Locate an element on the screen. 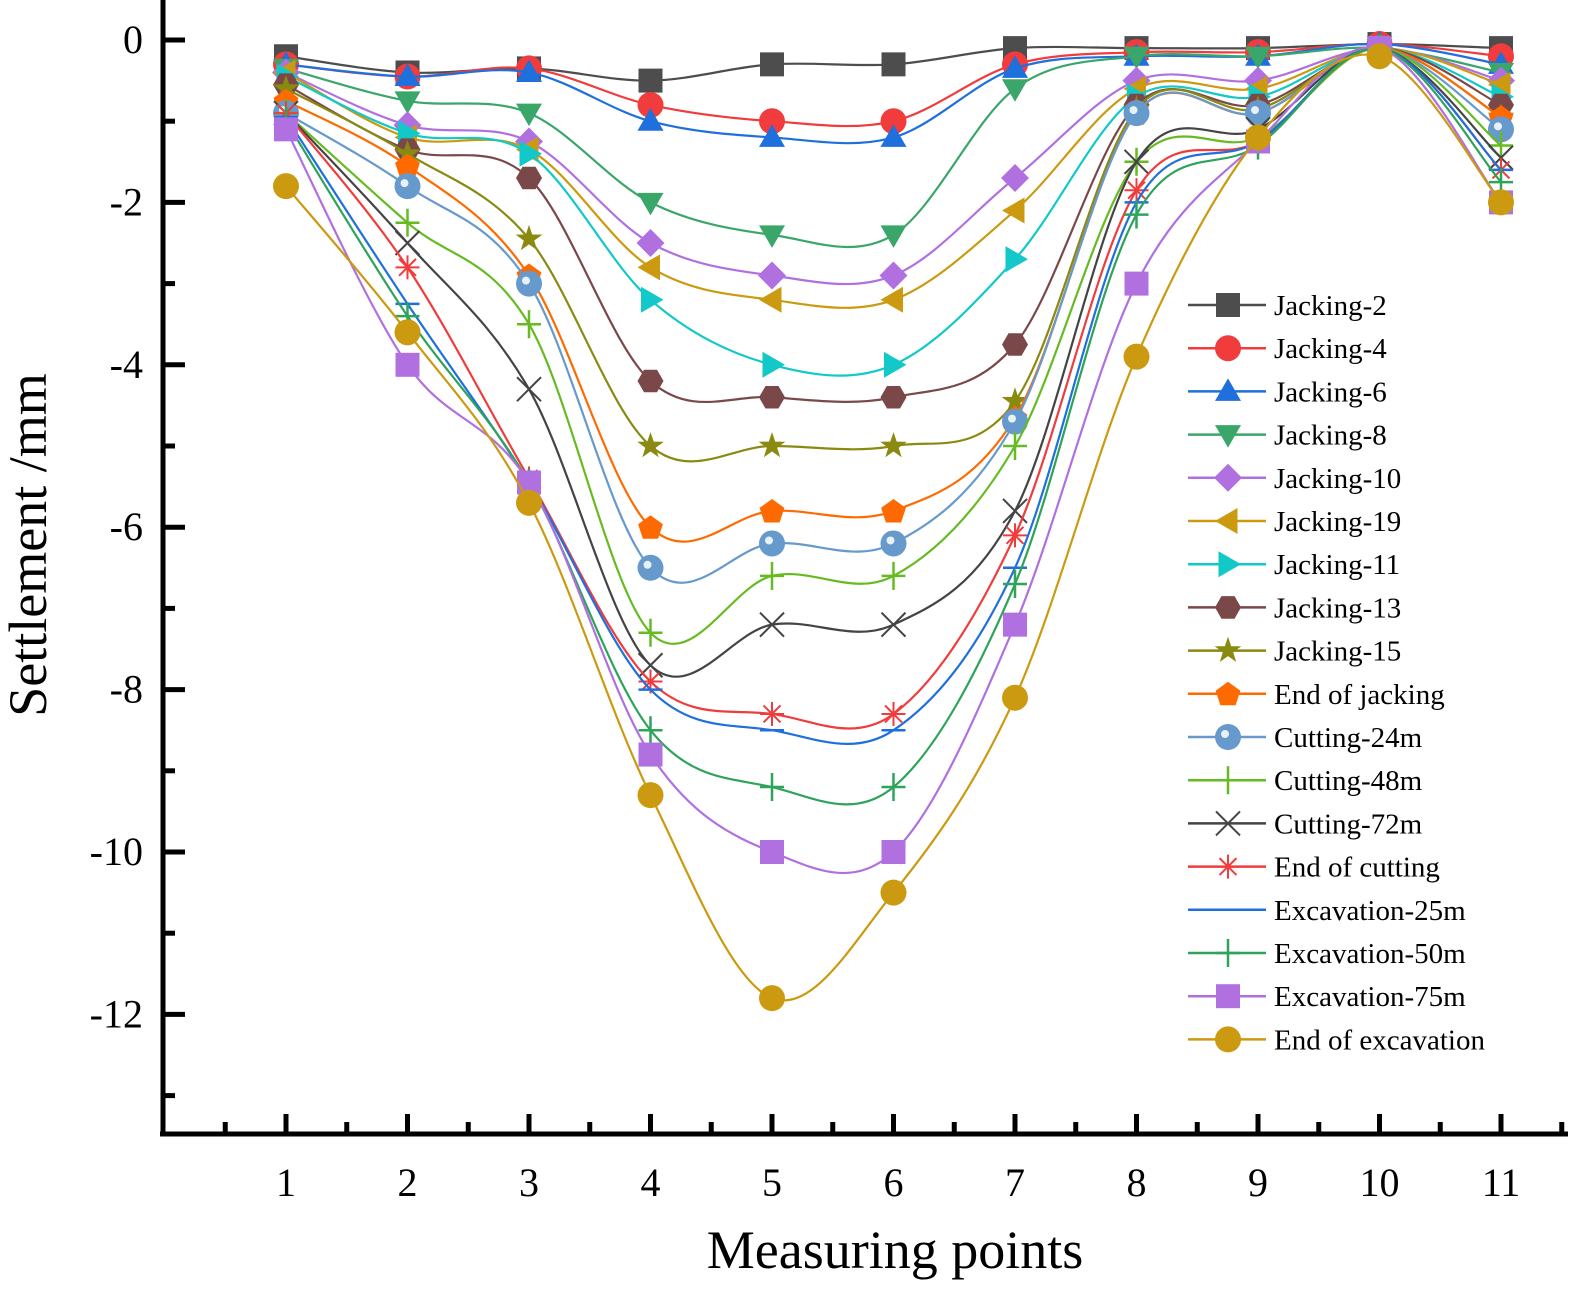 The width and height of the screenshot is (1575, 1291). legend-item: End of jacking is located at coordinates (1316, 695).